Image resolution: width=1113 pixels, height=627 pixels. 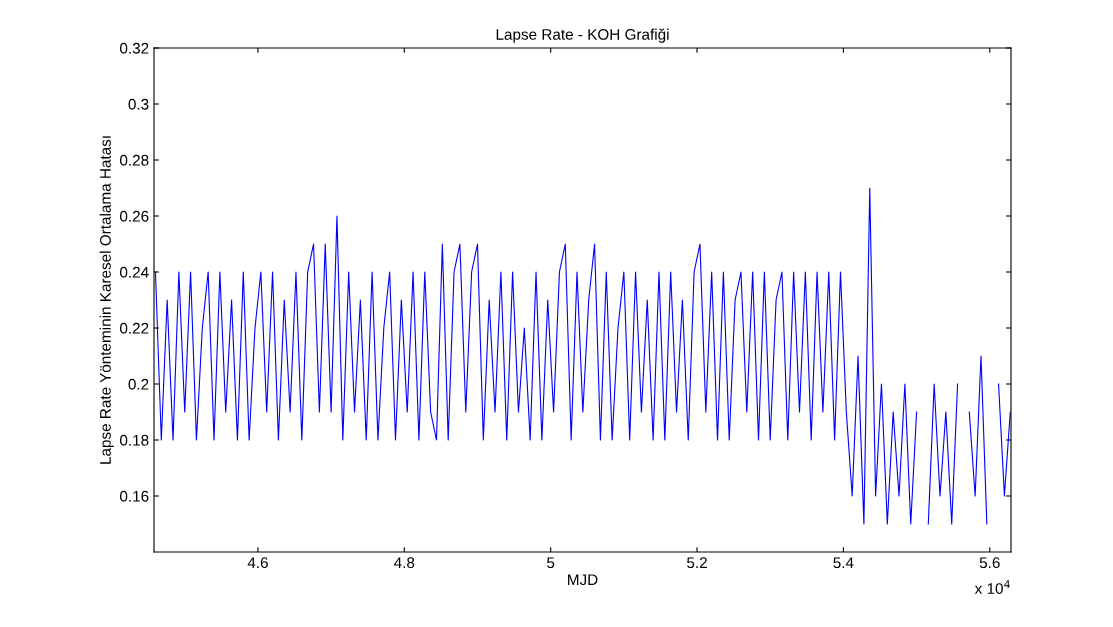 I want to click on y-tick-label: 0.3, so click(x=138, y=104).